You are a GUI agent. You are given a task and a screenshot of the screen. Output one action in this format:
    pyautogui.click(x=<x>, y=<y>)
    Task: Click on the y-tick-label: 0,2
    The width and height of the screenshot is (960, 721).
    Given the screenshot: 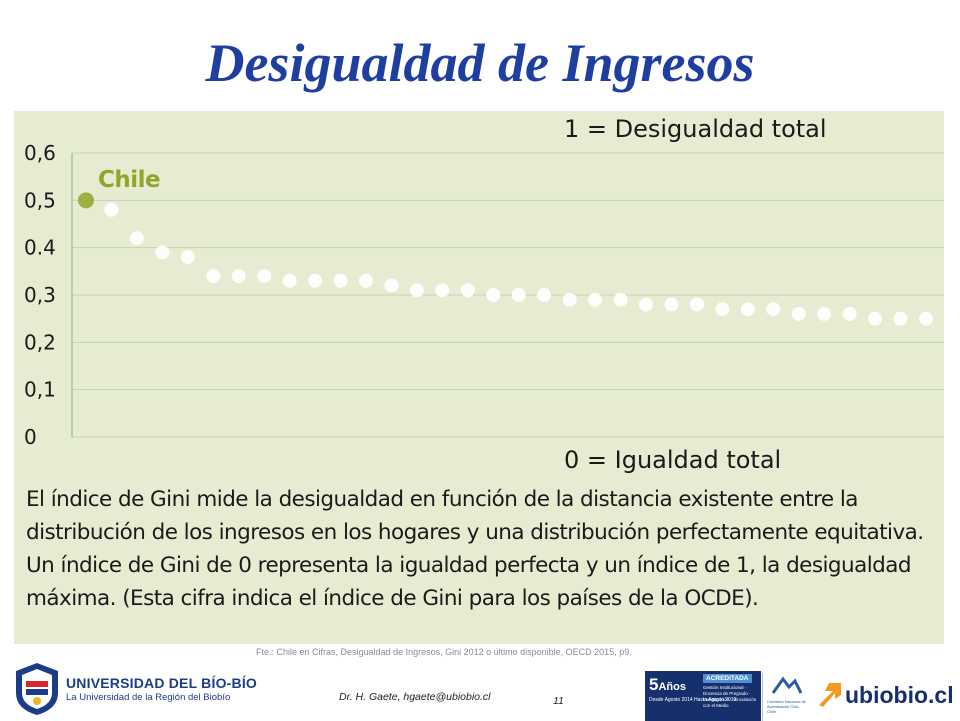 What is the action you would take?
    pyautogui.click(x=40, y=342)
    